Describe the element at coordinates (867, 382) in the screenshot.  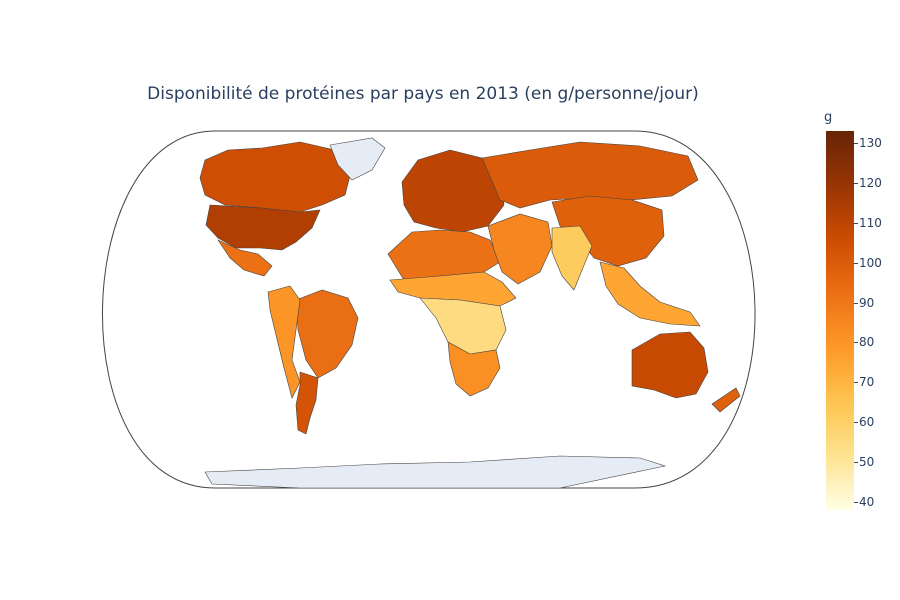
I see `colorbar-tick-label: 70` at that location.